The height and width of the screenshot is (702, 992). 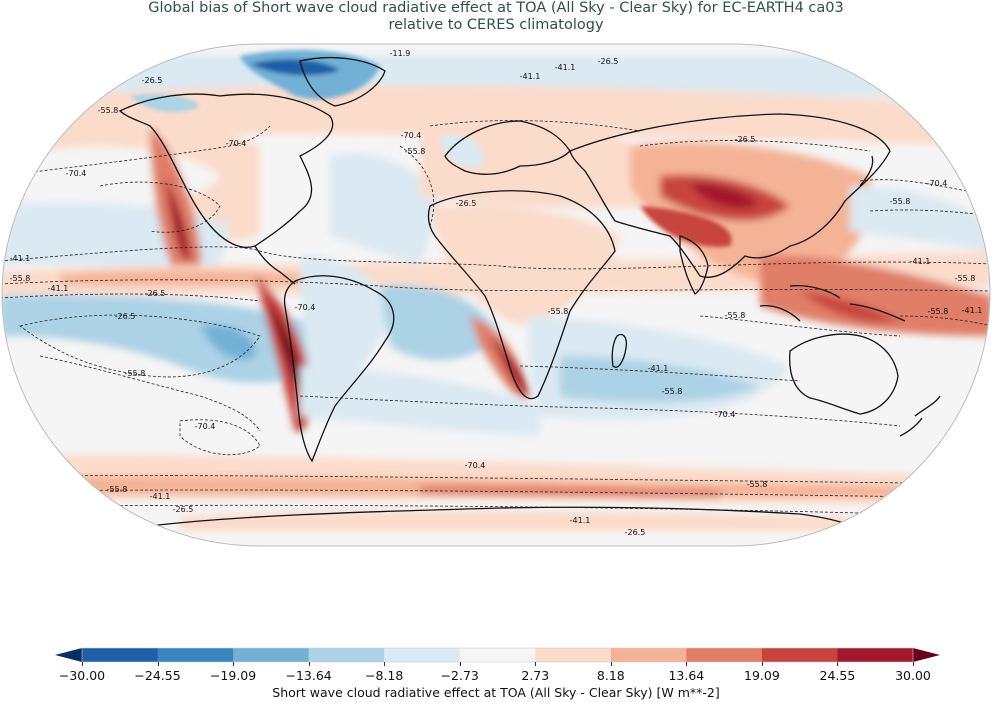 I want to click on colorbar-tick-label: 30.00, so click(x=913, y=675).